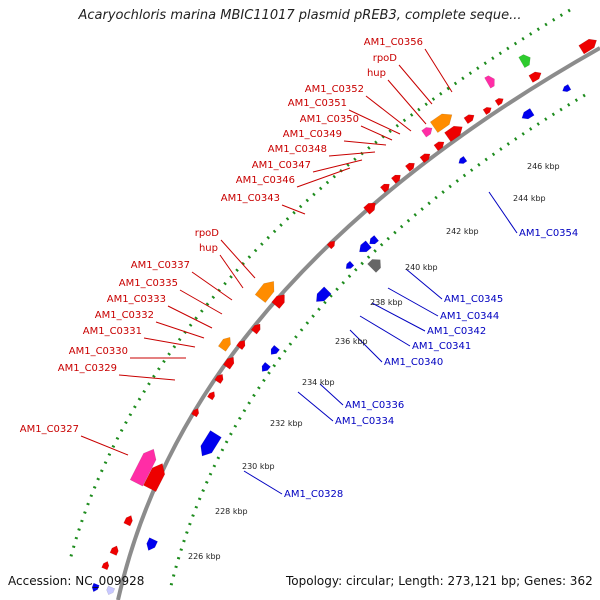  I want to click on reverse-gene-label: AM1_C0354, so click(548, 233).